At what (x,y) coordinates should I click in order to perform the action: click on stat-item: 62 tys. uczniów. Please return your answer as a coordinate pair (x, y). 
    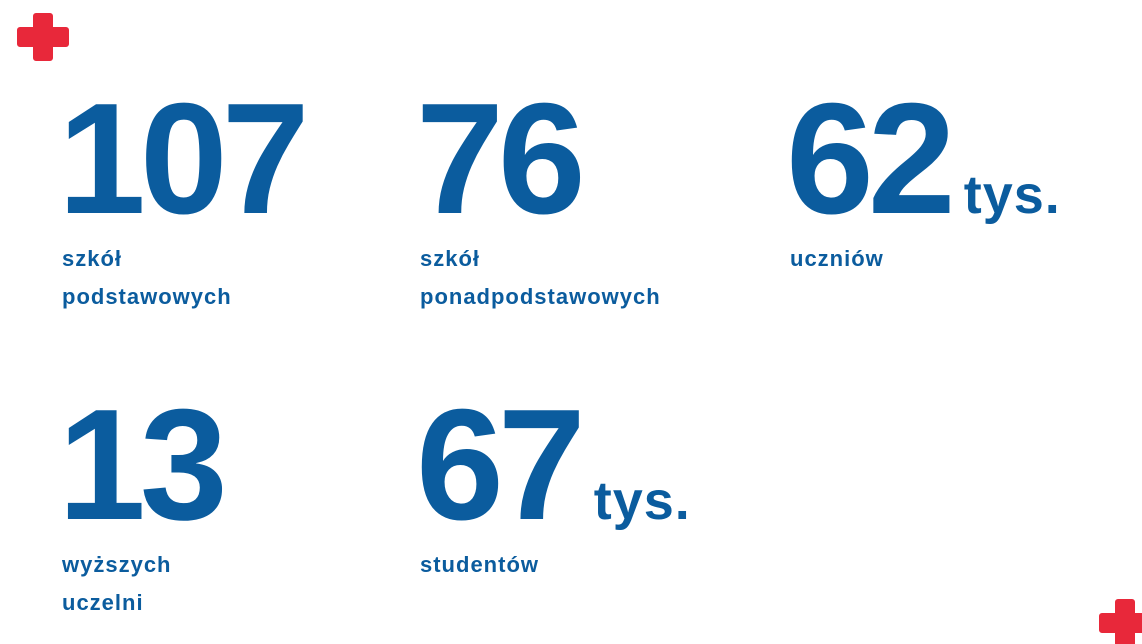
    Looking at the image, I should click on (923, 179).